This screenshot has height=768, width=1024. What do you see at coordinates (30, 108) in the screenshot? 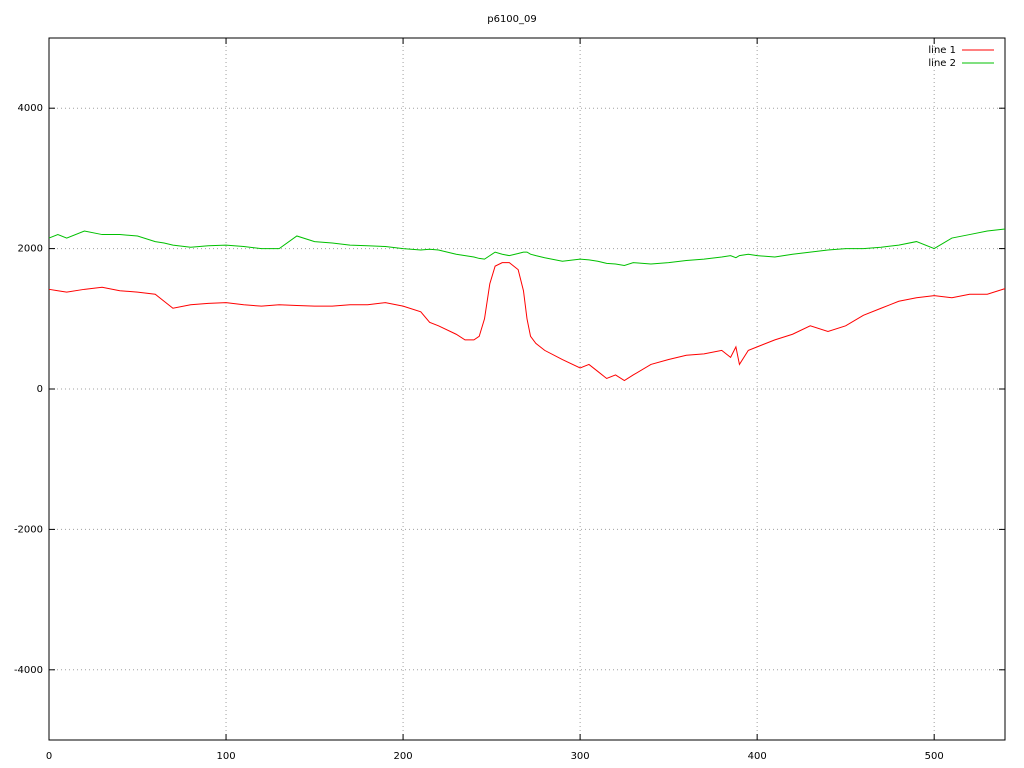
I see `y-tick-label: 4000` at bounding box center [30, 108].